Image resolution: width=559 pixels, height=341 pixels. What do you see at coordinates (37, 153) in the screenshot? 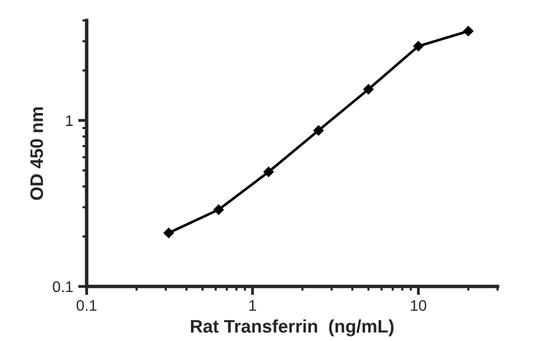
I see `y-axis-title: OD 450 nm` at bounding box center [37, 153].